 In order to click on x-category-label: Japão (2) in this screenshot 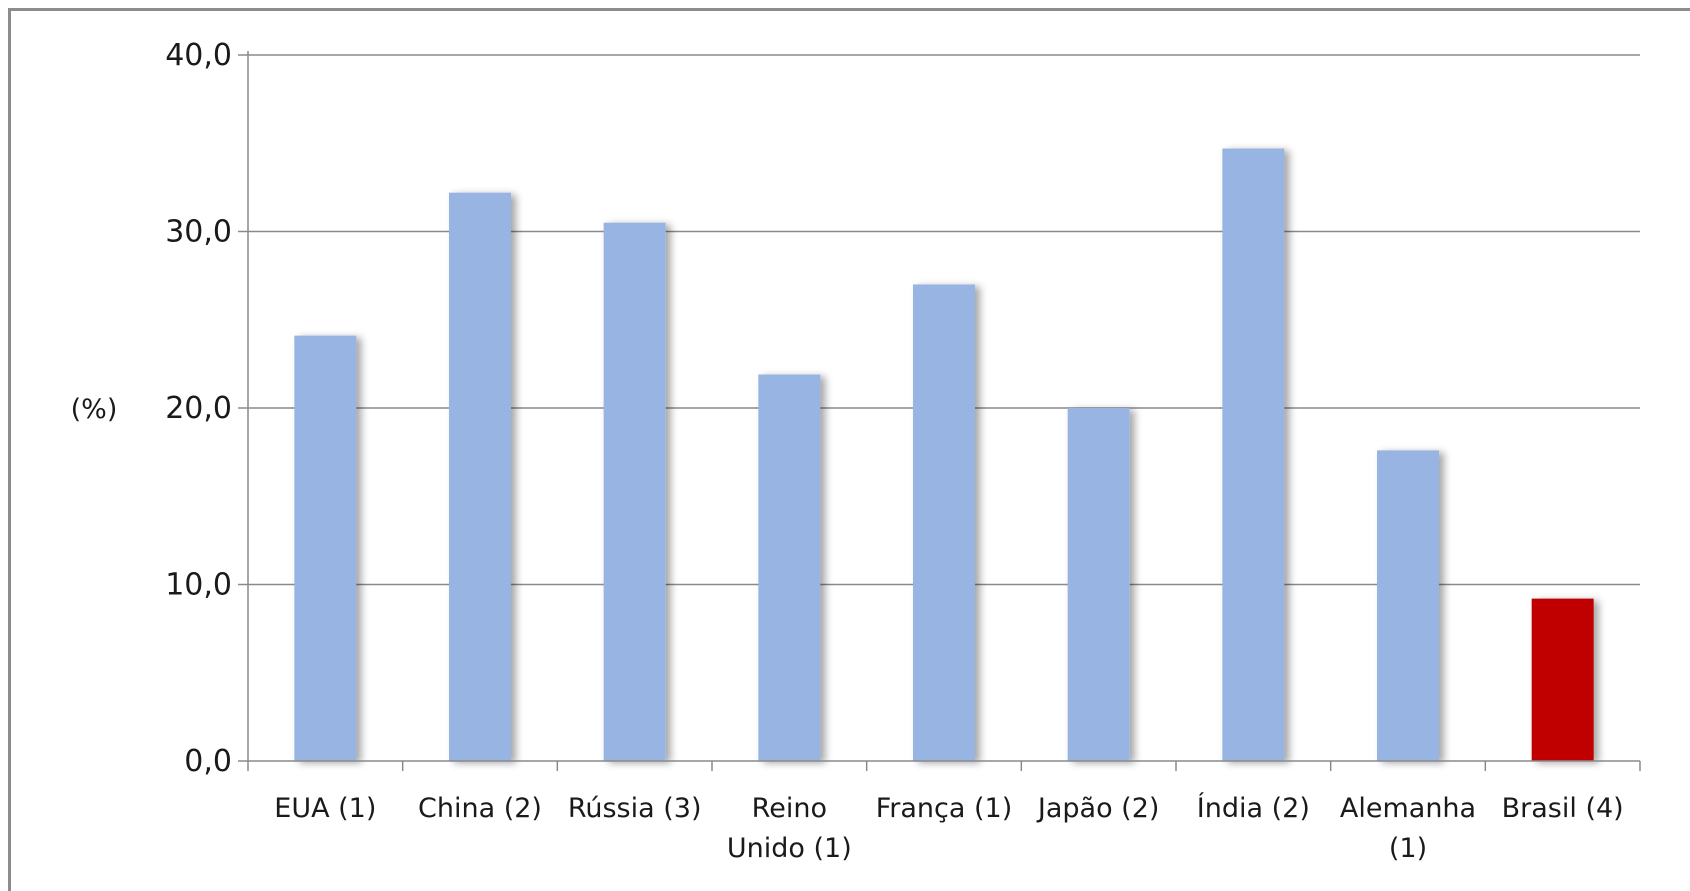, I will do `click(1098, 808)`.